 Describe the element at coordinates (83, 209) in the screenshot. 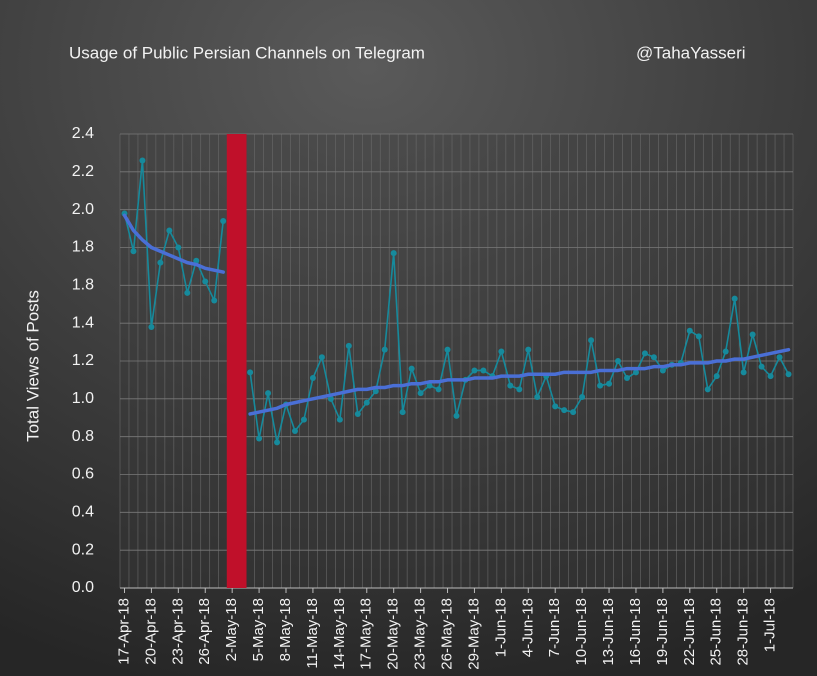

I see `y-tick-label: 2.0` at that location.